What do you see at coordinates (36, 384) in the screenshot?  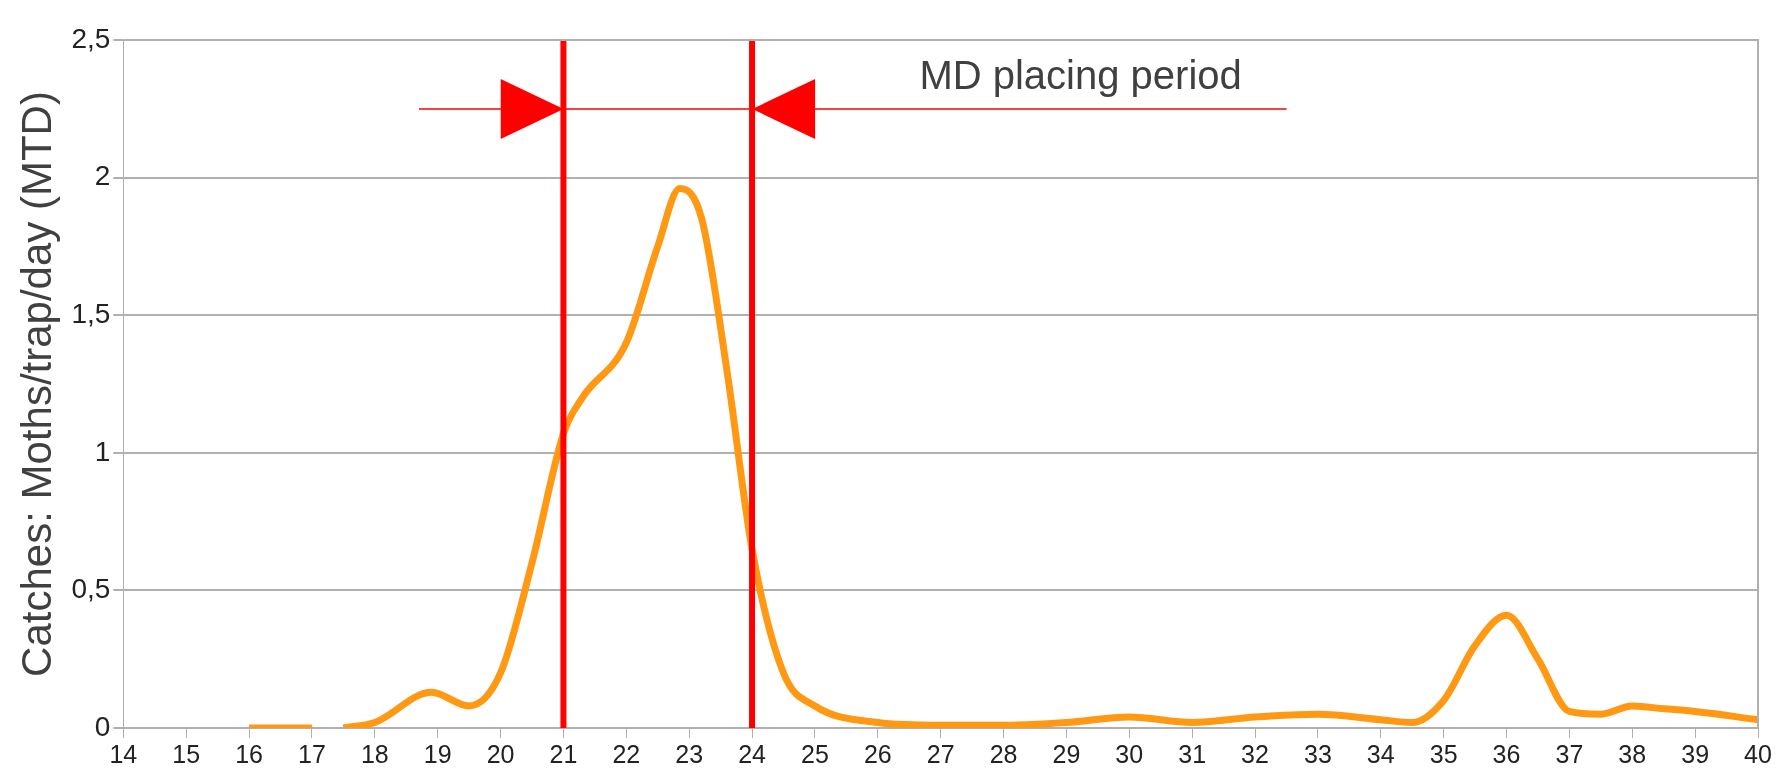 I see `y-axis-title: Catches: Moths/trap/day (MTD)` at bounding box center [36, 384].